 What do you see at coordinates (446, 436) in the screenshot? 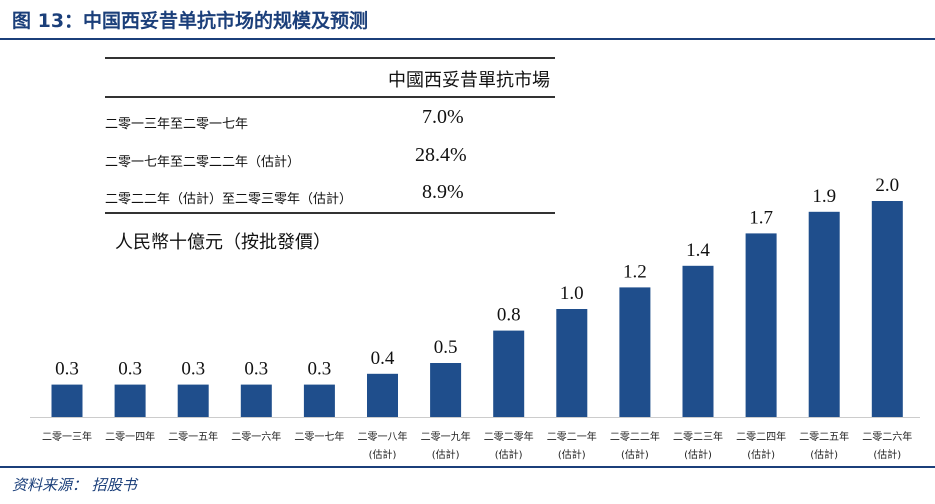
I see `x-tick-label: 二零一九年` at bounding box center [446, 436].